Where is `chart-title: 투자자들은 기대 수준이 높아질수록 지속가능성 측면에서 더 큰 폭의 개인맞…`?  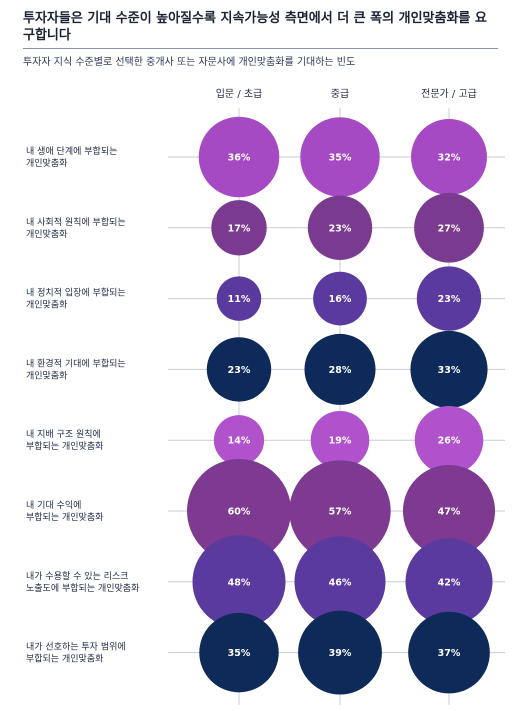
chart-title: 투자자들은 기대 수준이 높아질수록 지속가능성 측면에서 더 큰 폭의 개인맞… is located at coordinates (255, 27).